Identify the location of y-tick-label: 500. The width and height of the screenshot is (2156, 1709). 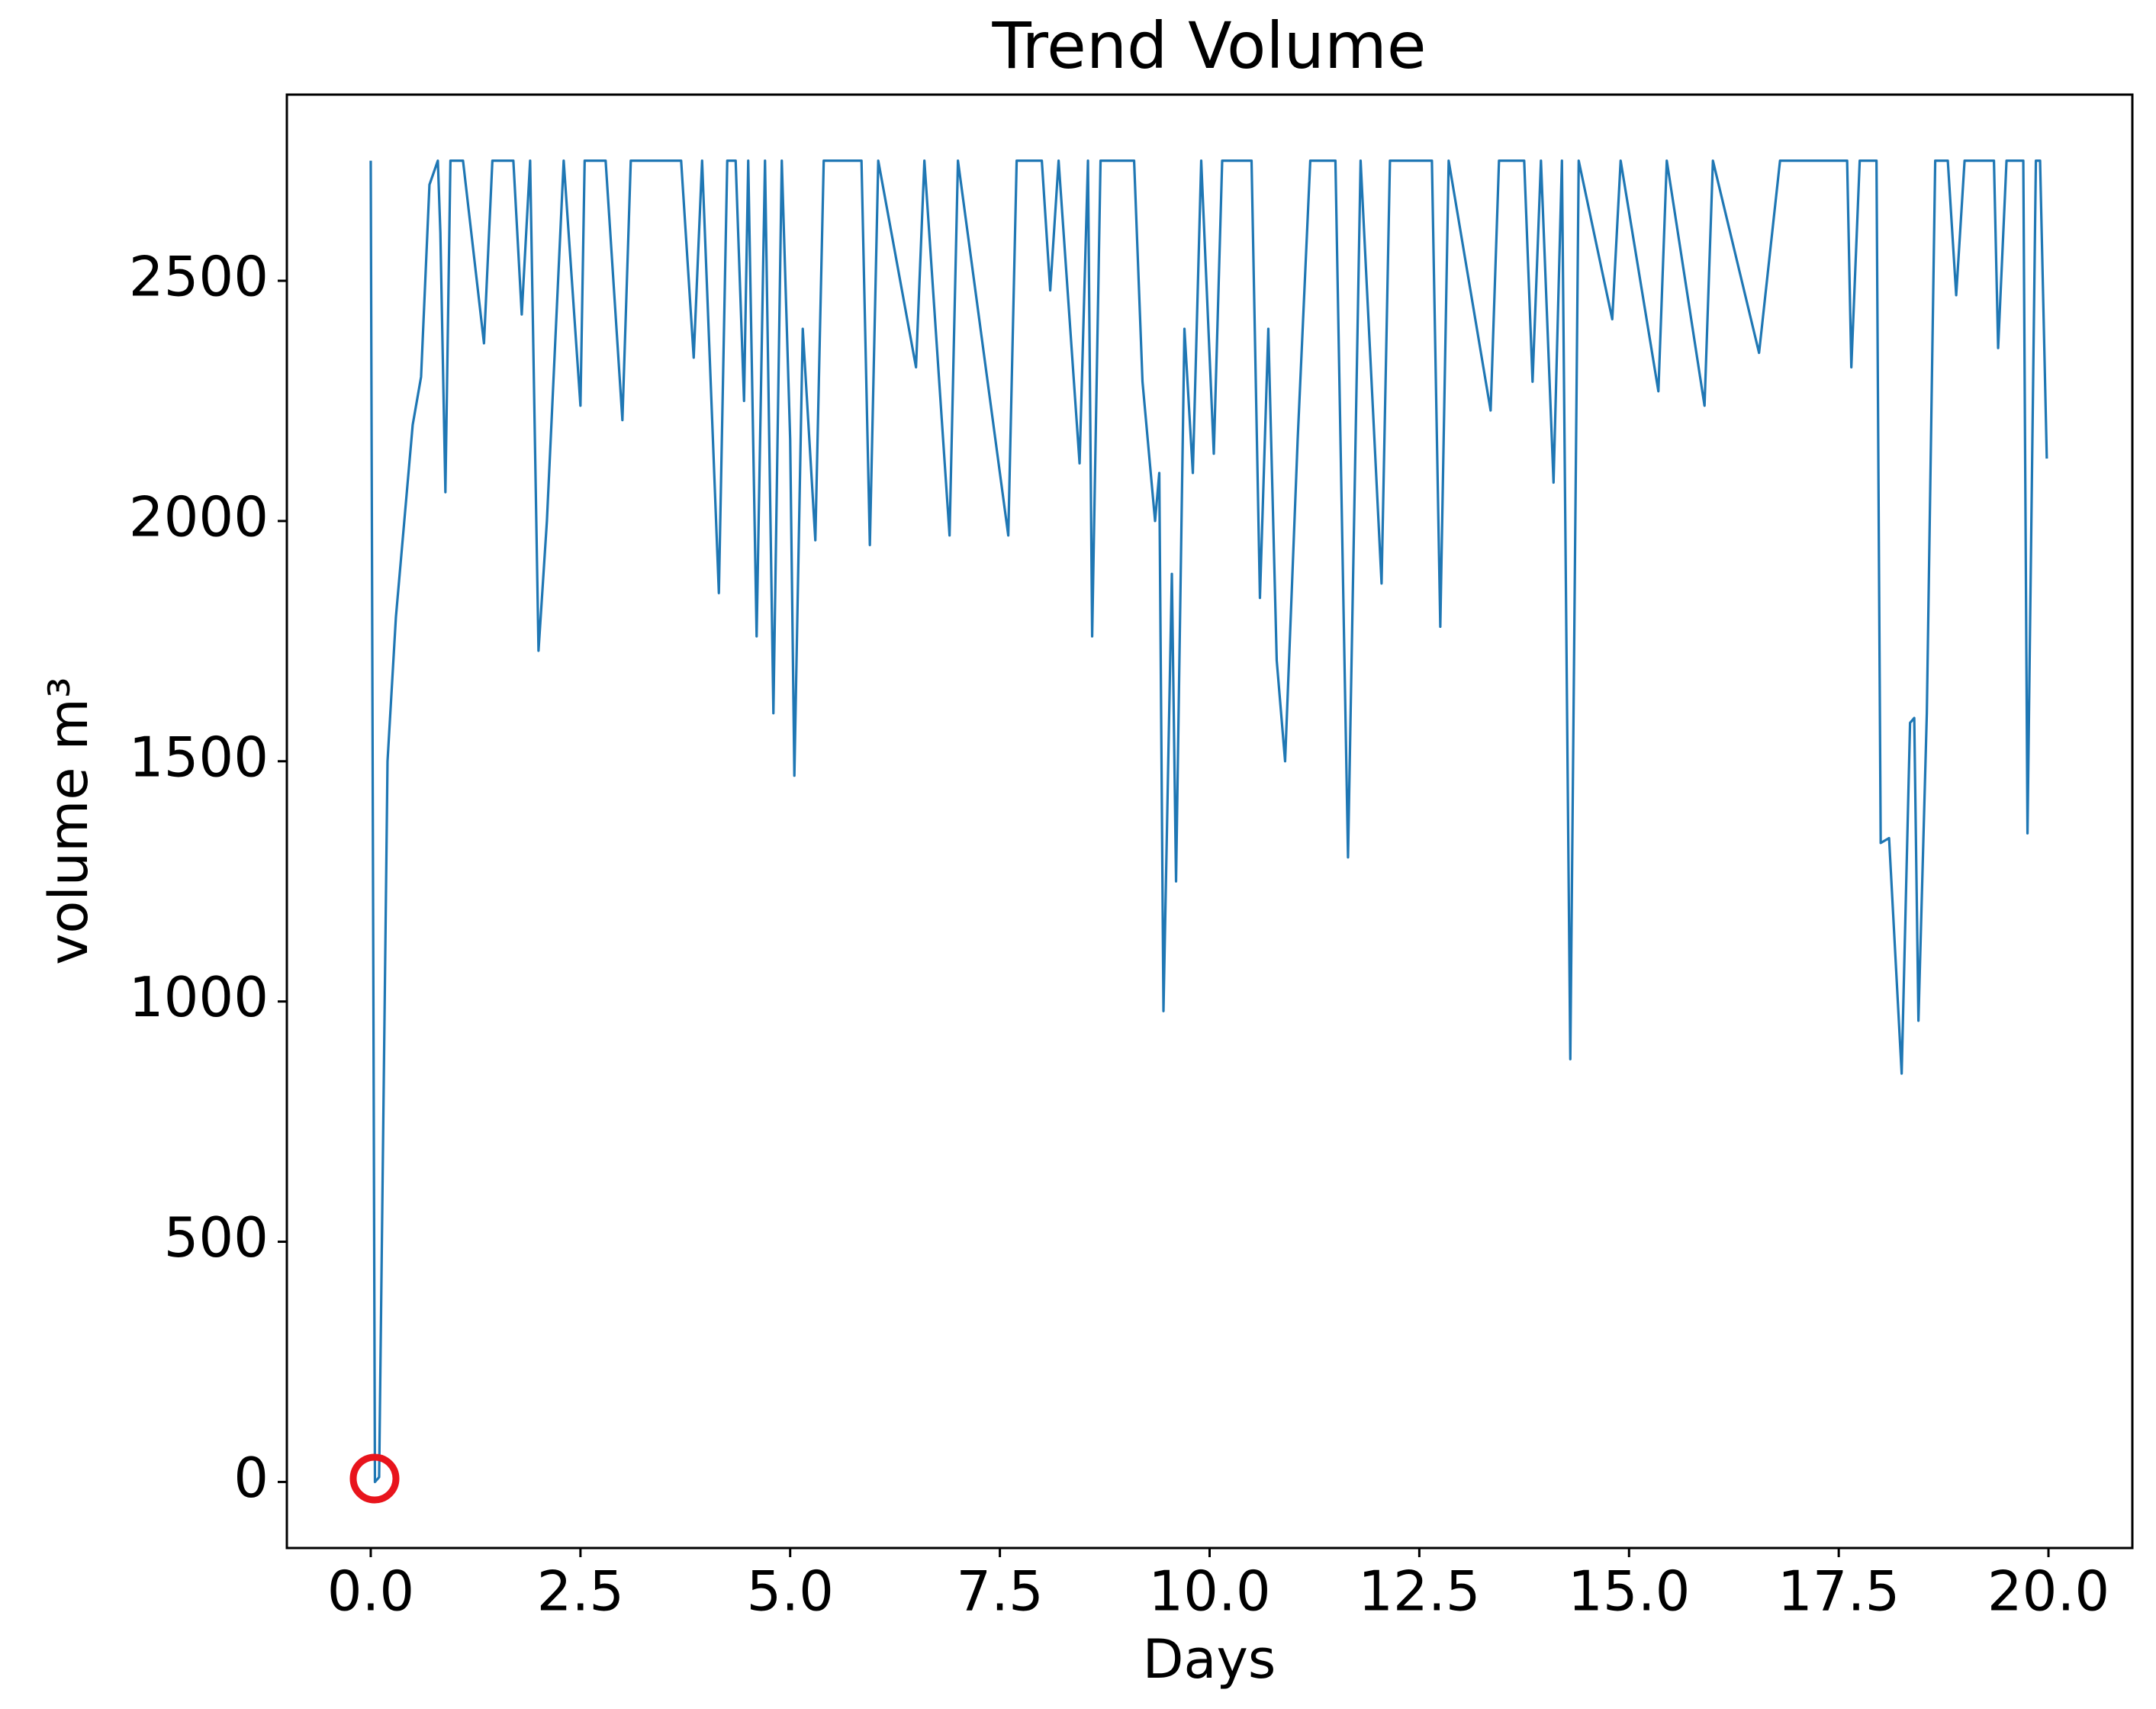
(216, 1237).